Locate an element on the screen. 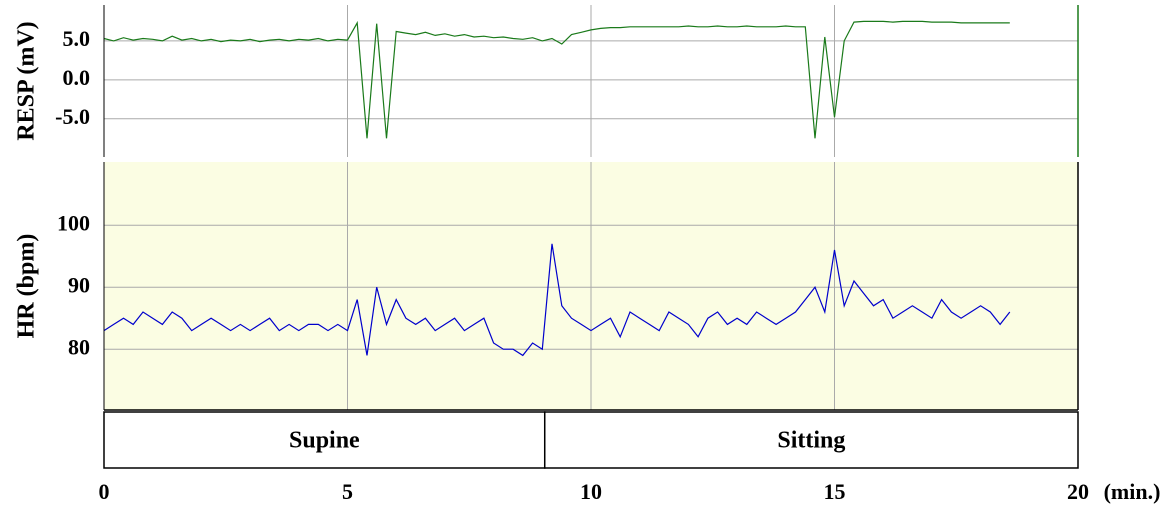 The width and height of the screenshot is (1174, 509). y-tick-label: 100 is located at coordinates (73, 222).